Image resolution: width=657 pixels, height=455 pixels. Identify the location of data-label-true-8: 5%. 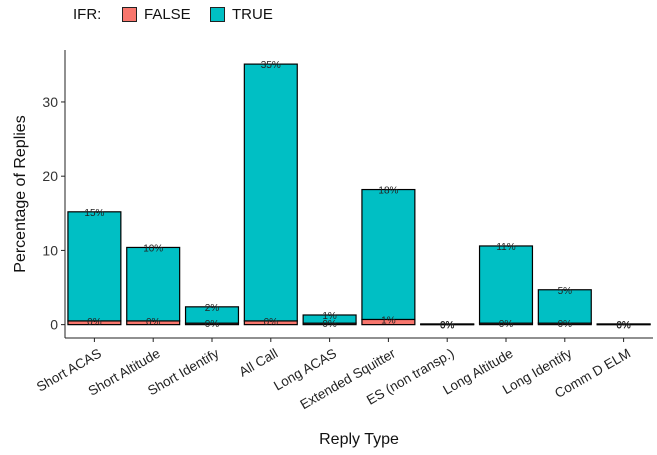
(565, 291).